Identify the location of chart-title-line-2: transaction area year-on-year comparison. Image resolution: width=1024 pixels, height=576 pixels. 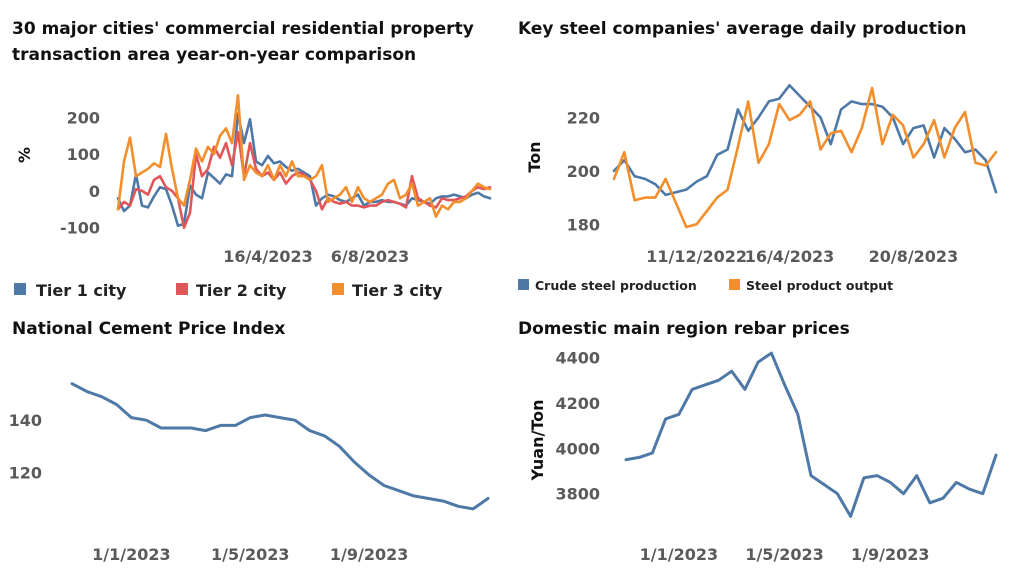
(214, 55).